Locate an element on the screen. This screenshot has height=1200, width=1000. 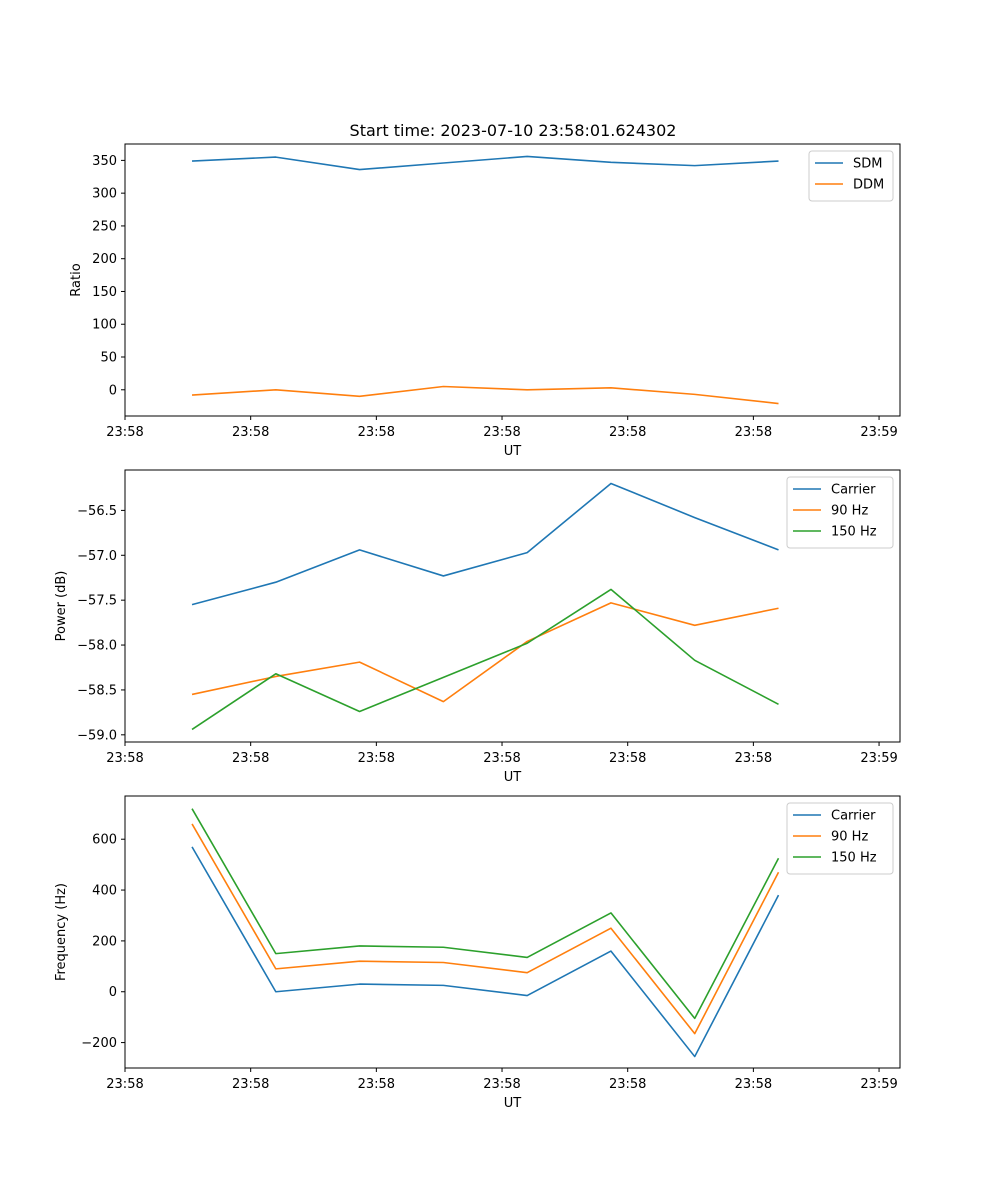
y-tick-label: −57.5 is located at coordinates (97, 601).